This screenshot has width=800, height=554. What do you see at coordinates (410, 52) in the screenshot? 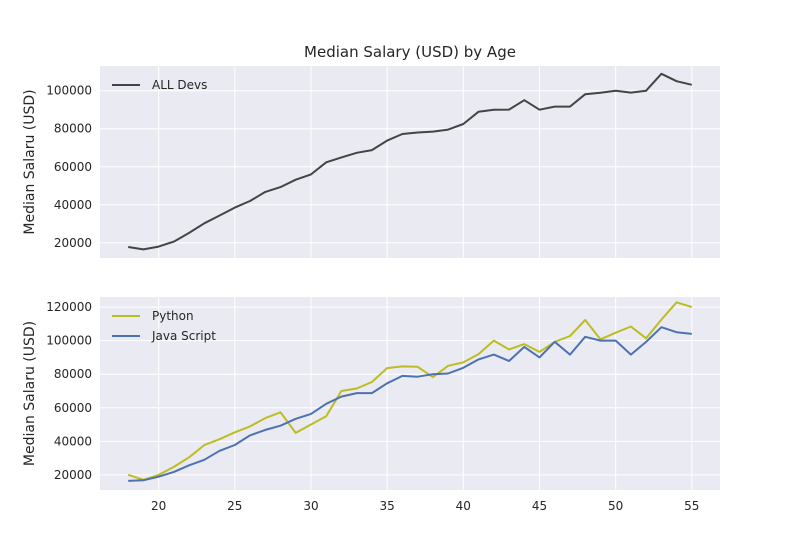
I see `chart-title: Median Salary (USD) by Age` at bounding box center [410, 52].